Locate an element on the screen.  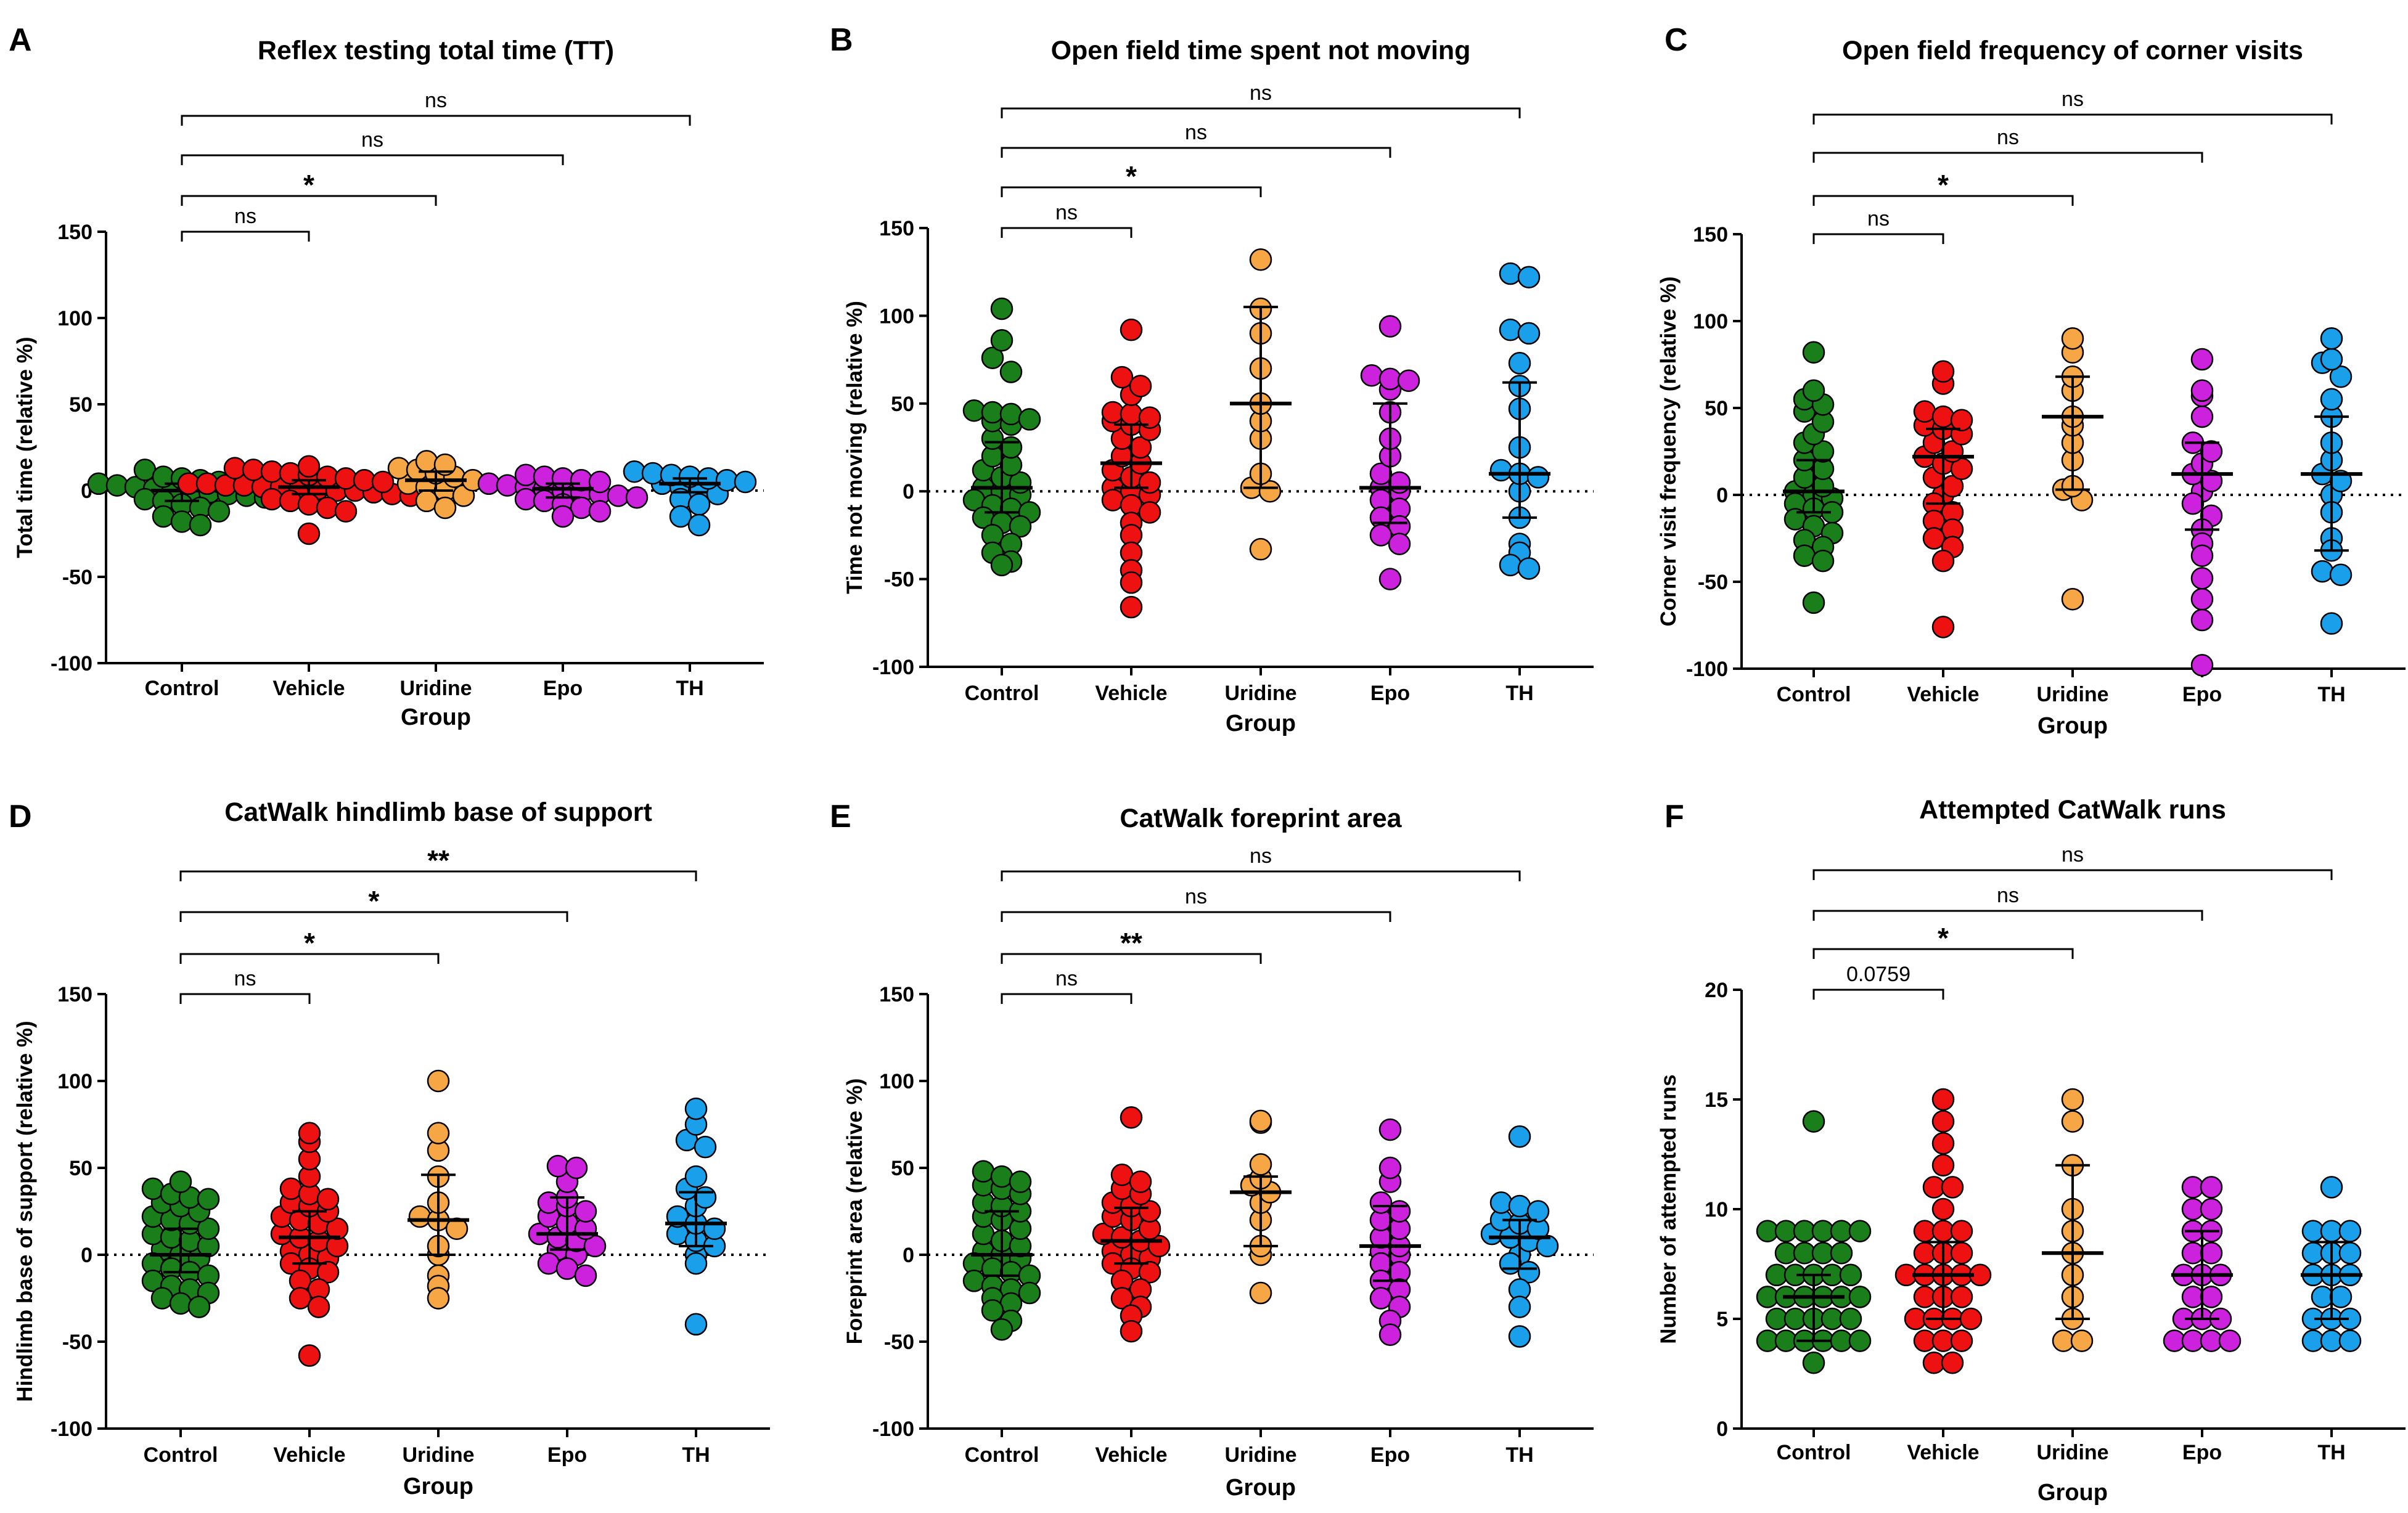
comparison-label: * is located at coordinates (1944, 185).